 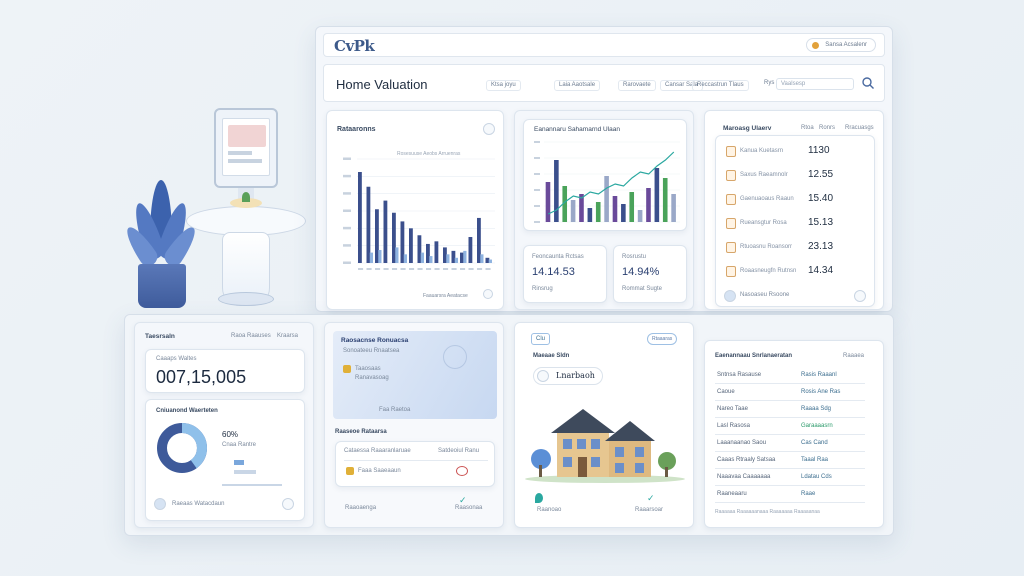 I want to click on property-foot-left: Raanoao, so click(x=549, y=510).